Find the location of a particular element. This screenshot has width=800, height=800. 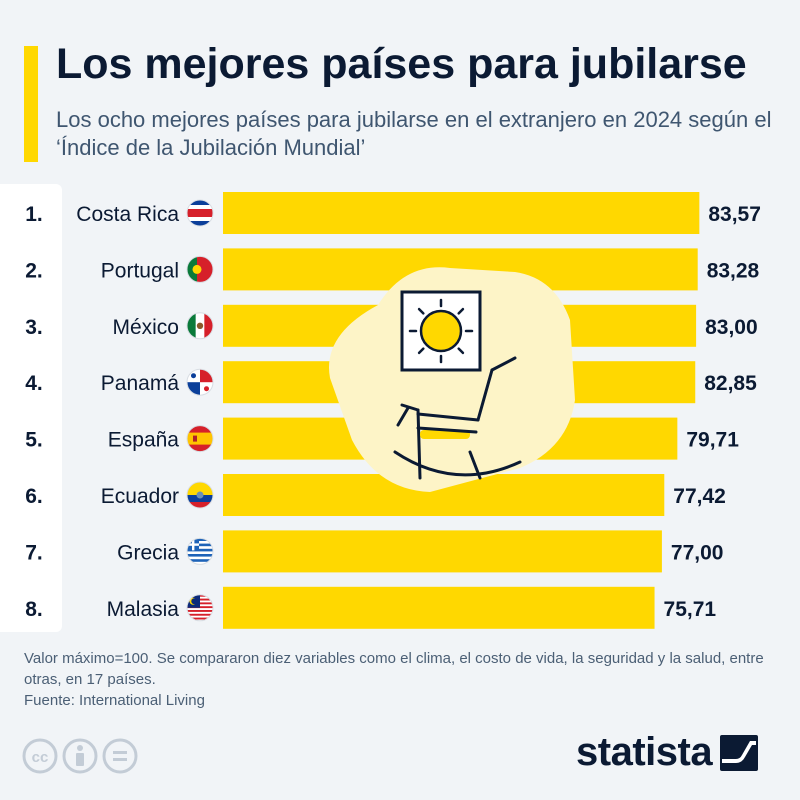

rocking-chair-icon is located at coordinates (457, 418).